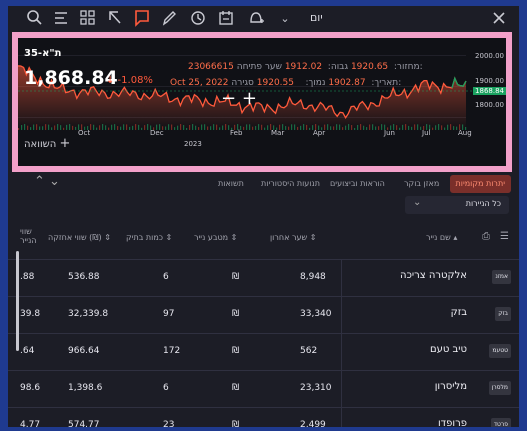  What do you see at coordinates (229, 98) in the screenshot?
I see `zoom-out-button: −` at bounding box center [229, 98].